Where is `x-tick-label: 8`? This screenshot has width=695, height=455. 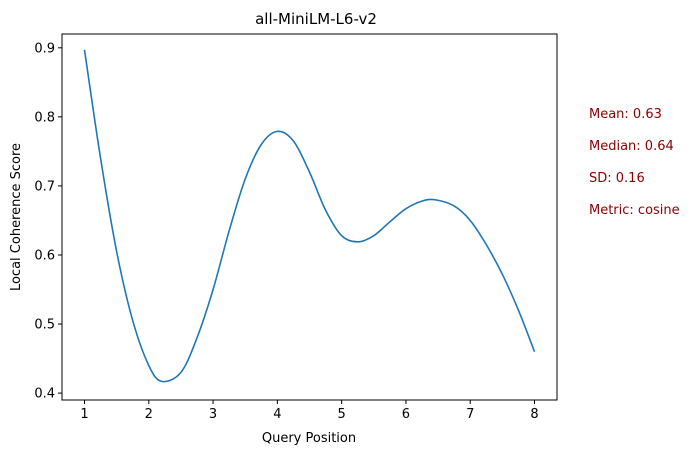 x-tick-label: 8 is located at coordinates (534, 414).